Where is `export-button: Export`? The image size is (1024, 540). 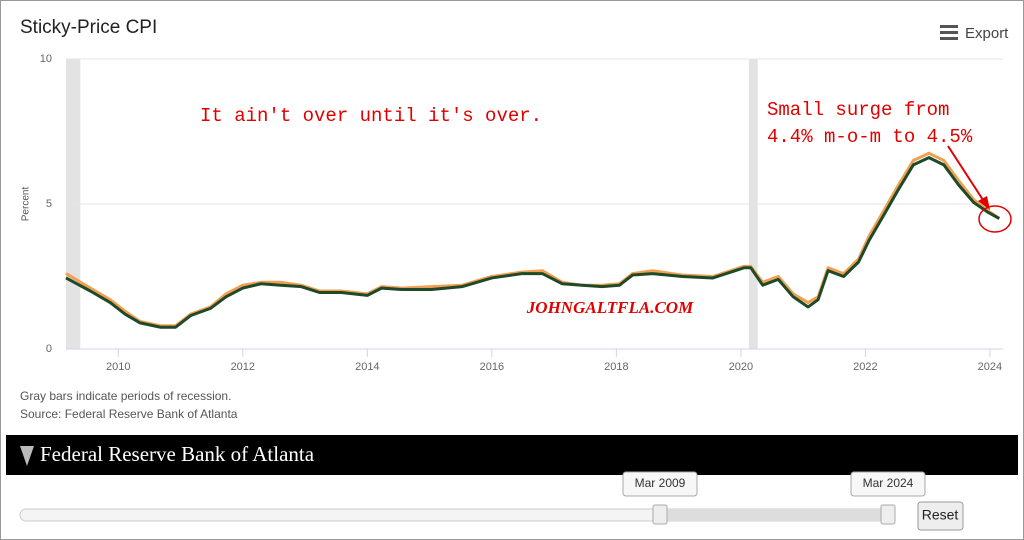 export-button: Export is located at coordinates (974, 33).